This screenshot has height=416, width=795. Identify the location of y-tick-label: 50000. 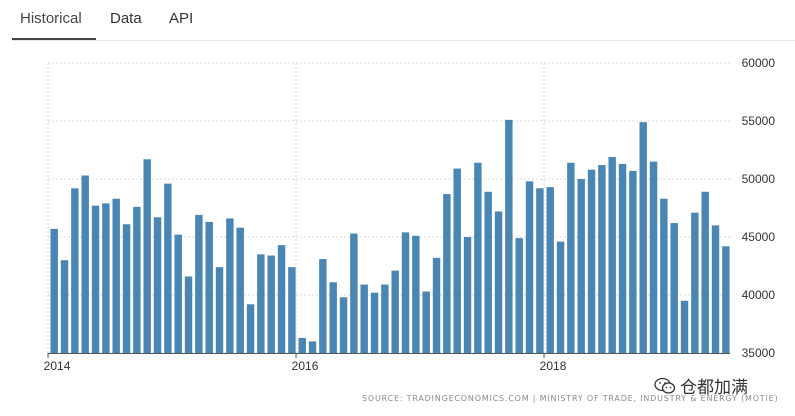
(759, 179).